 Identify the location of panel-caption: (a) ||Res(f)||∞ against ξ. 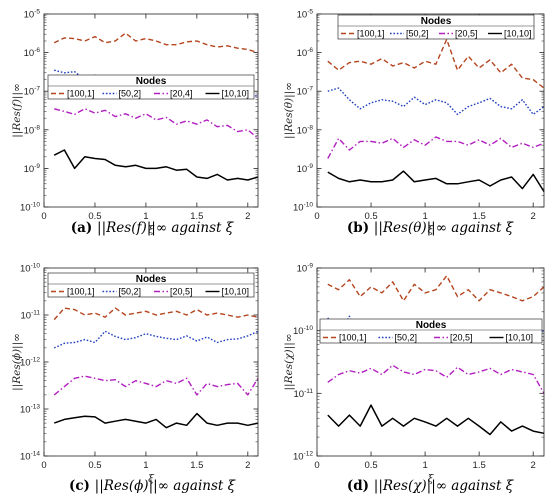
(152, 228).